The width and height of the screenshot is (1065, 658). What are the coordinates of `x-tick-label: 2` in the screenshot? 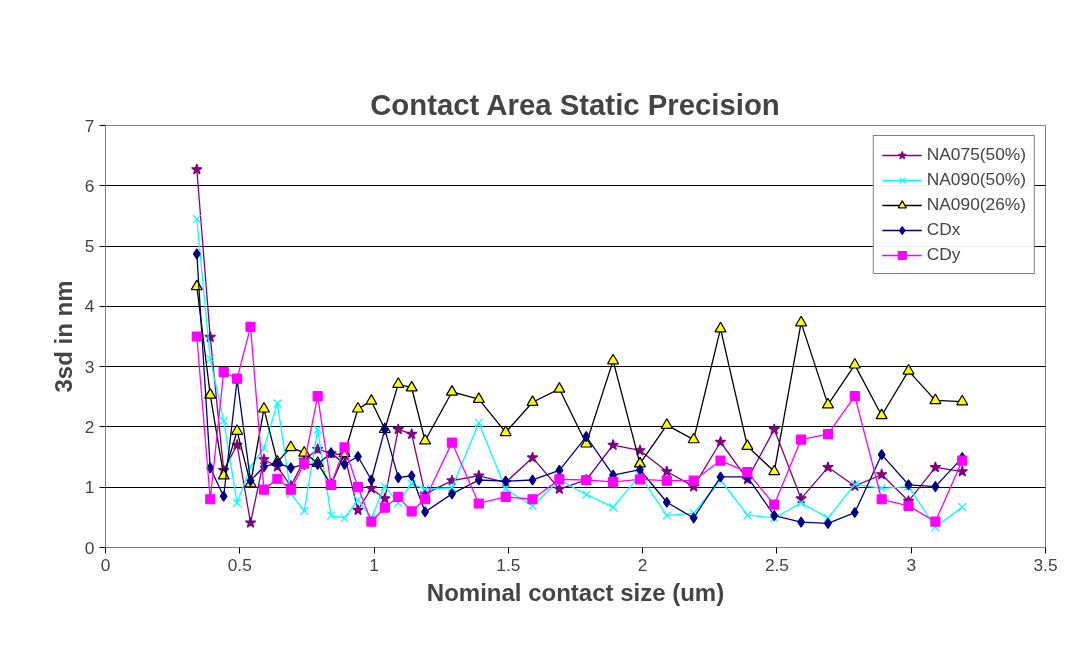 It's located at (642, 564).